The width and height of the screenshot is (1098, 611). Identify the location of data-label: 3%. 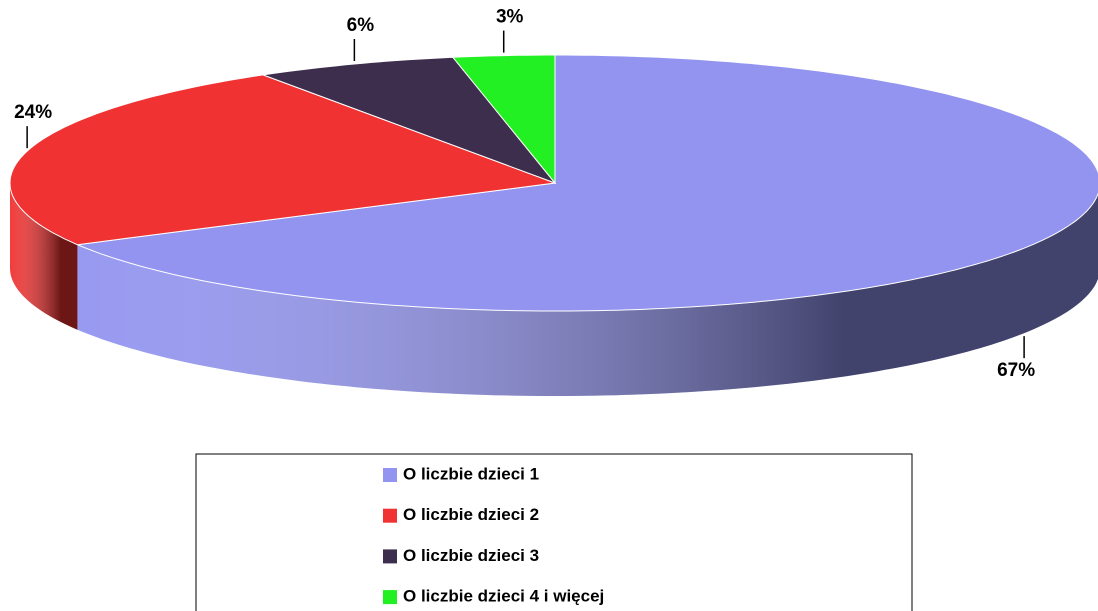
(510, 17).